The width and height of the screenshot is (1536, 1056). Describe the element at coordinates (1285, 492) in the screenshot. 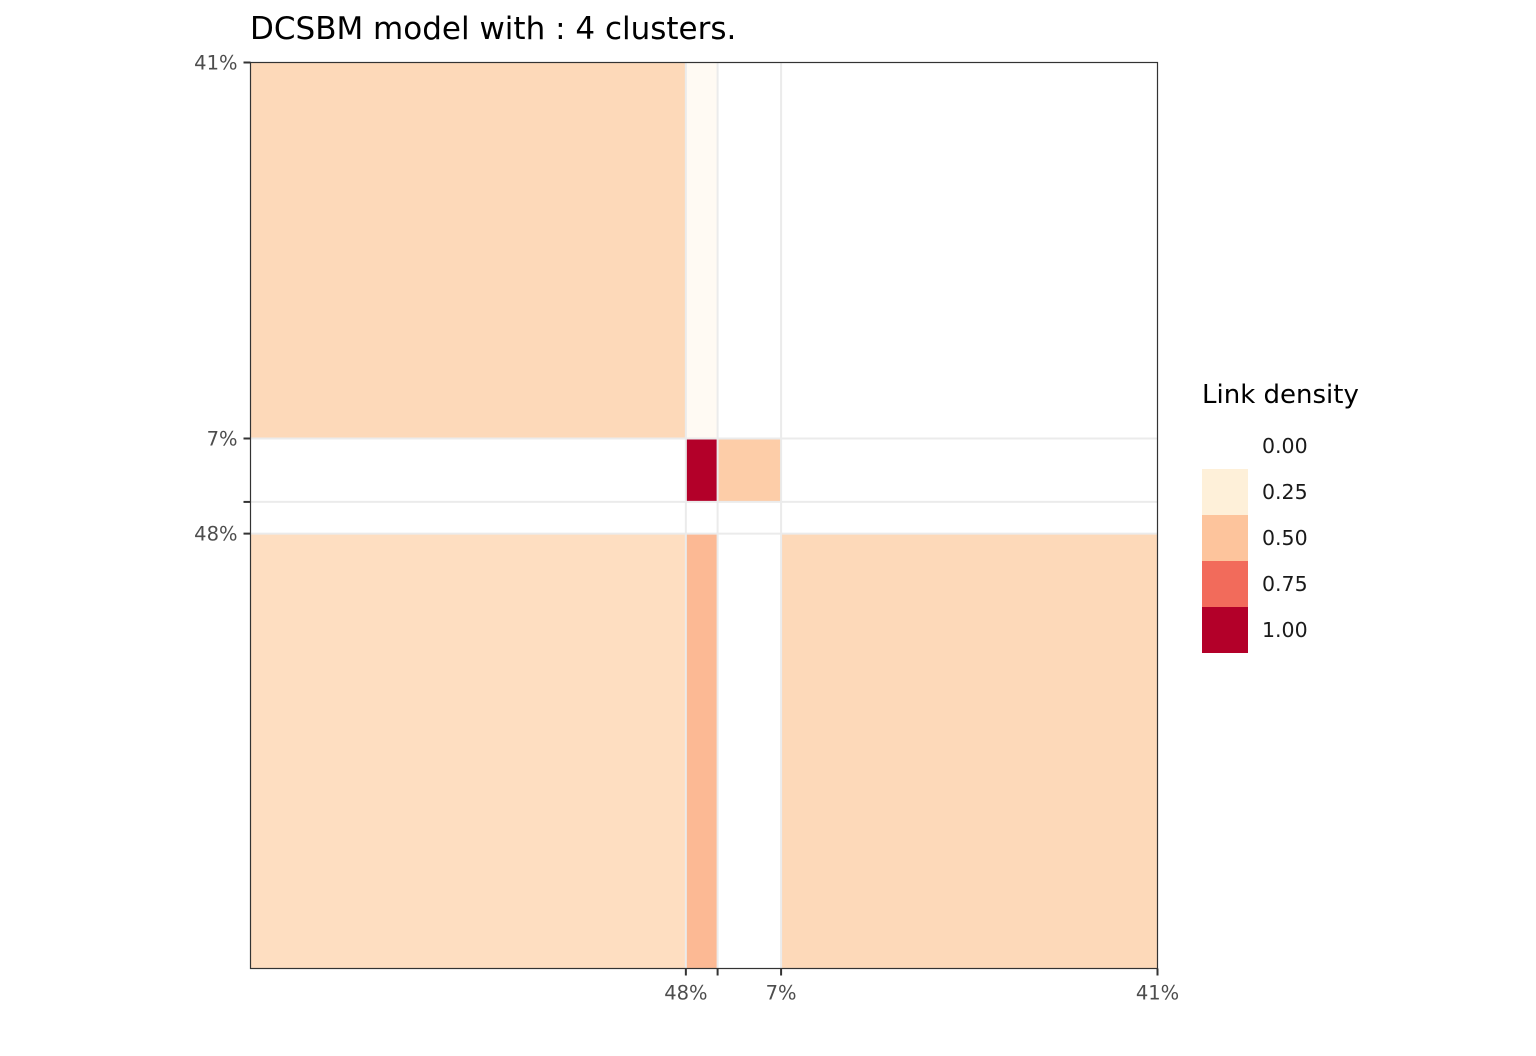

I see `legend-label: 0.25` at that location.